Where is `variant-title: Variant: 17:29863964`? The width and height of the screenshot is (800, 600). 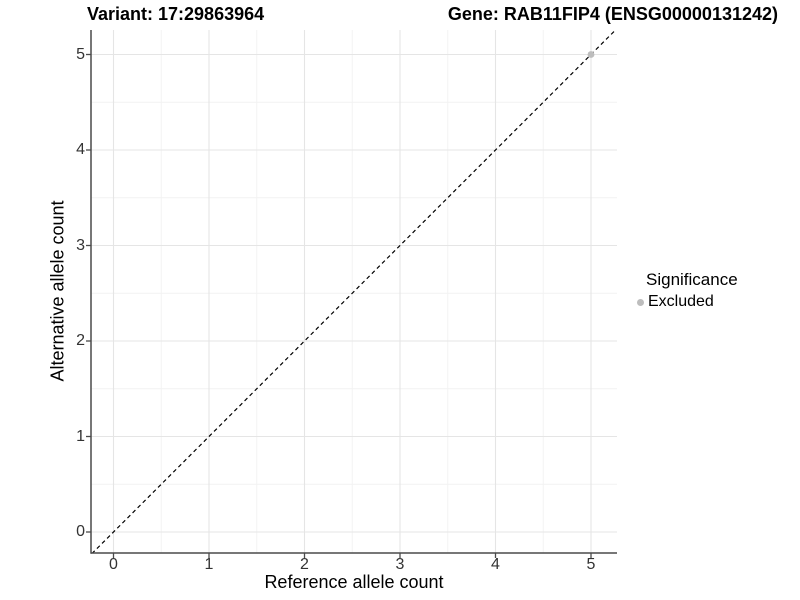 variant-title: Variant: 17:29863964 is located at coordinates (176, 14).